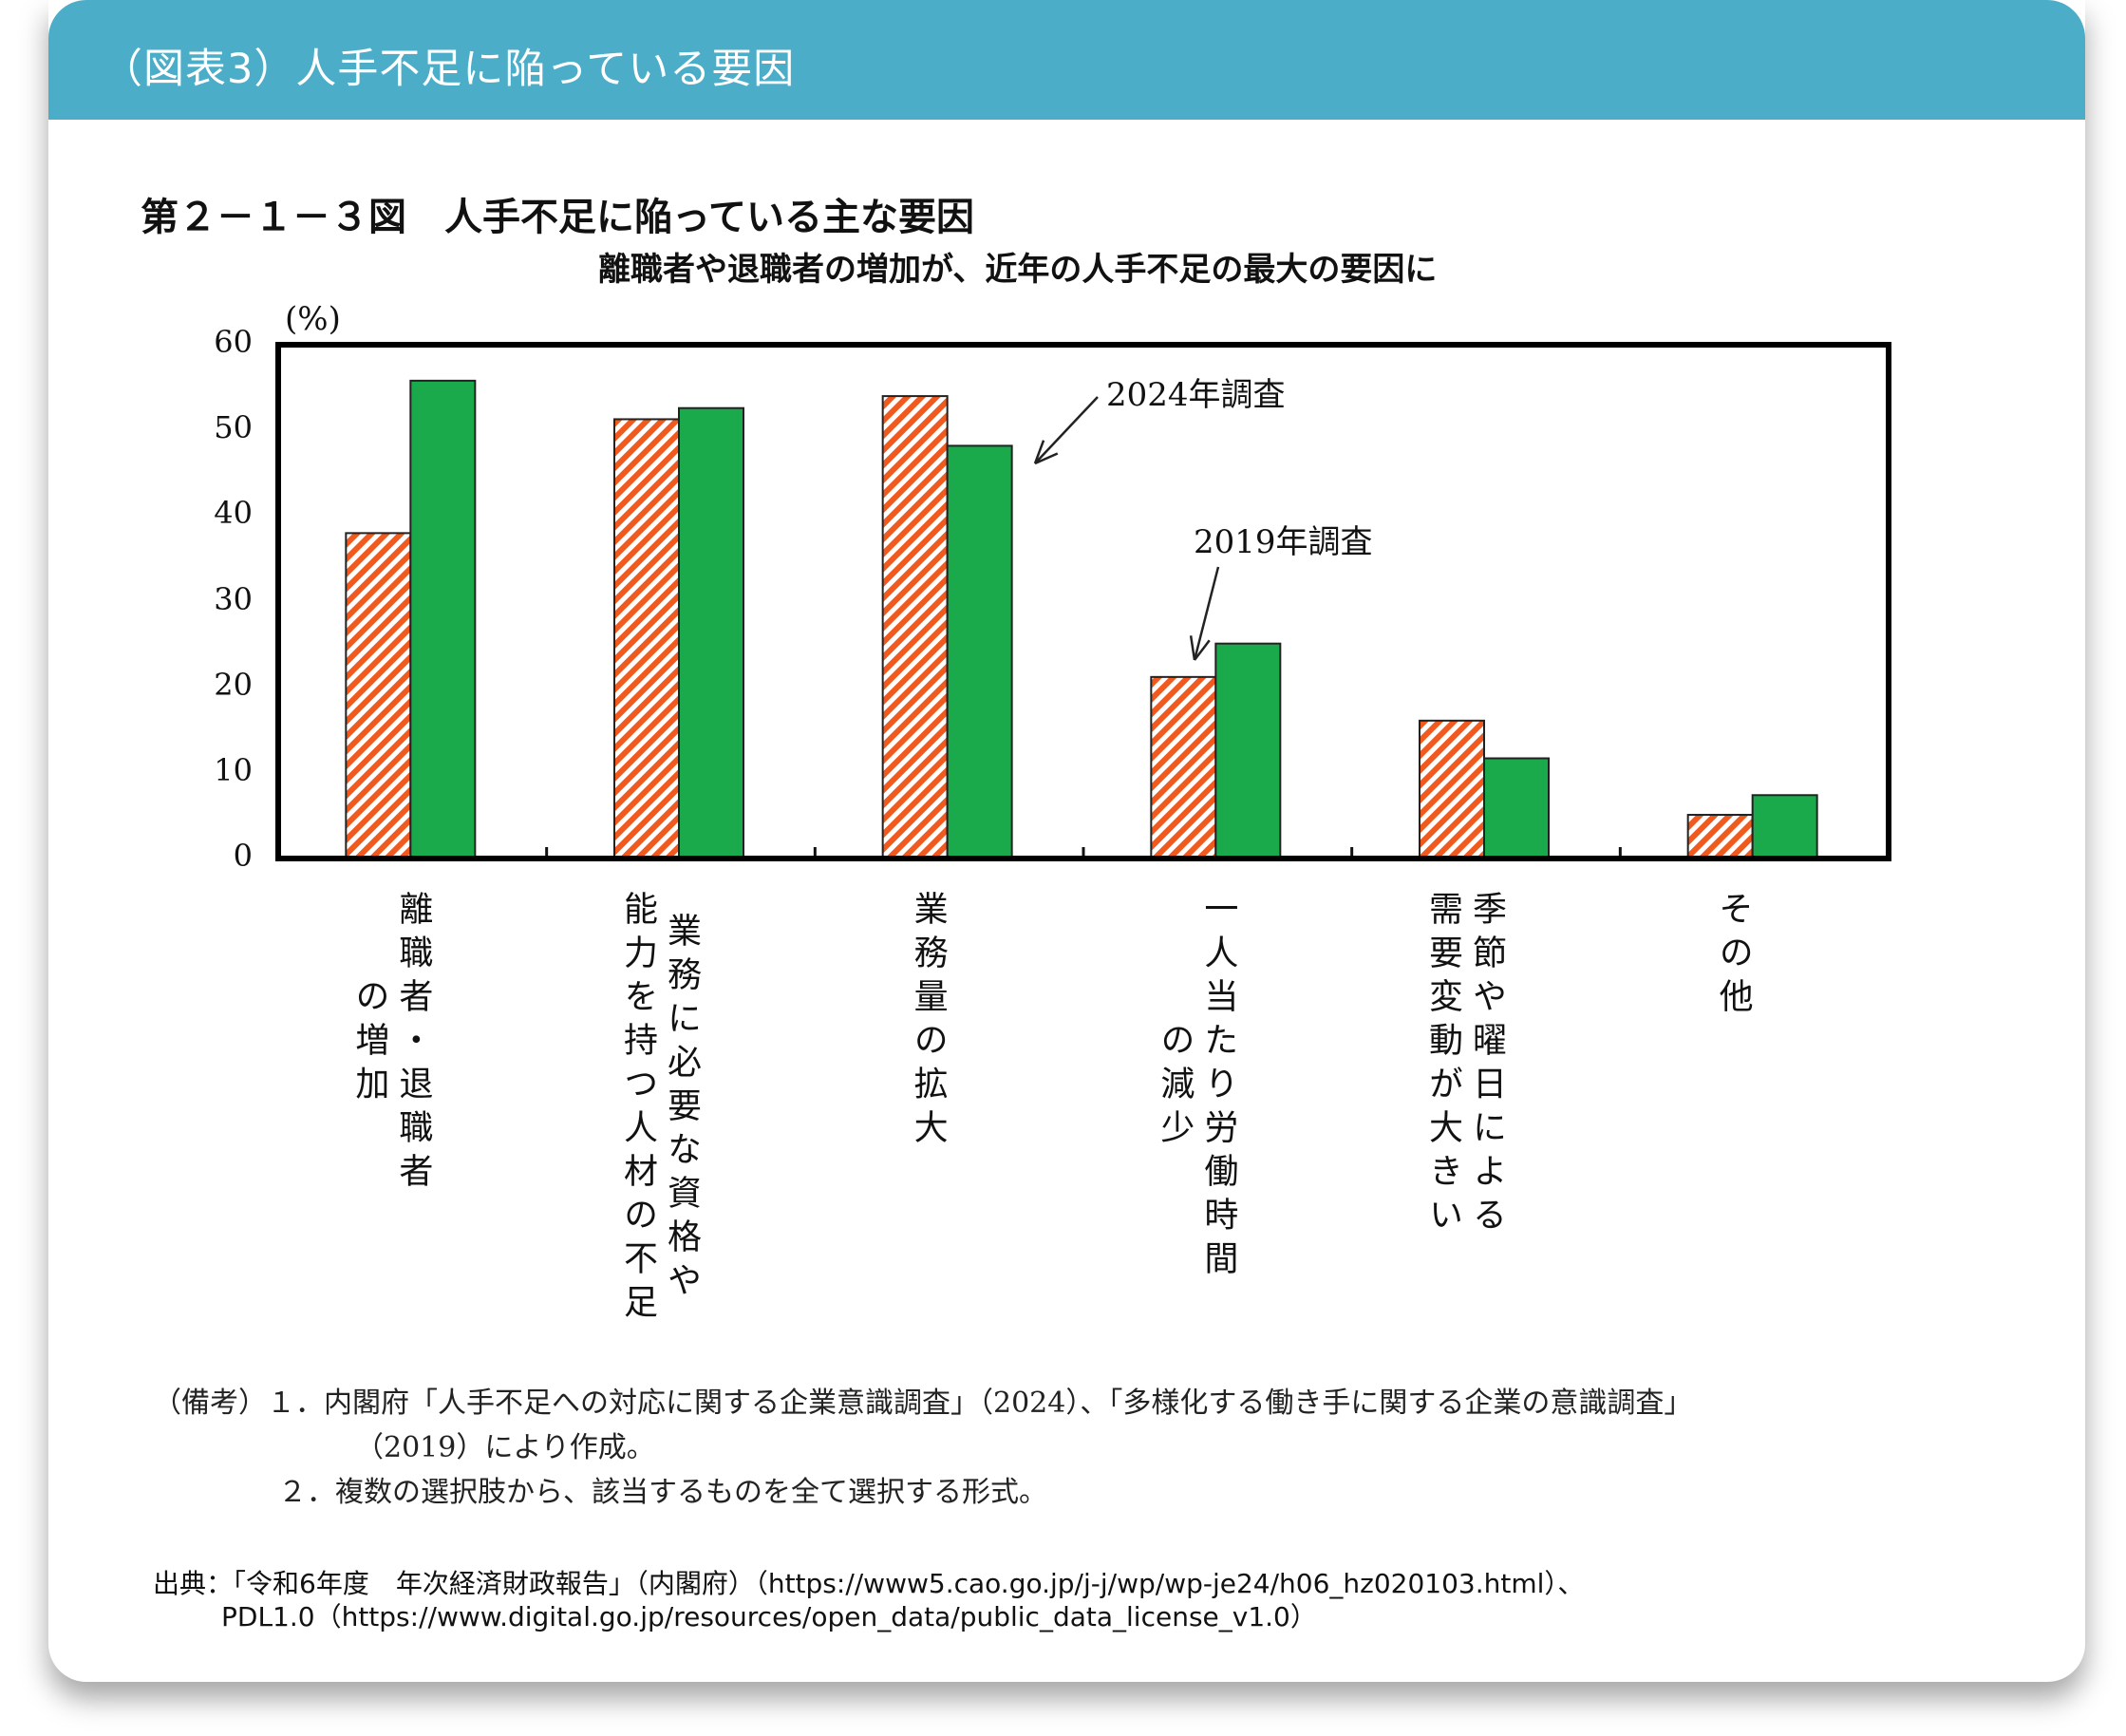  Describe the element at coordinates (233, 684) in the screenshot. I see `y-tick-label: 20` at that location.